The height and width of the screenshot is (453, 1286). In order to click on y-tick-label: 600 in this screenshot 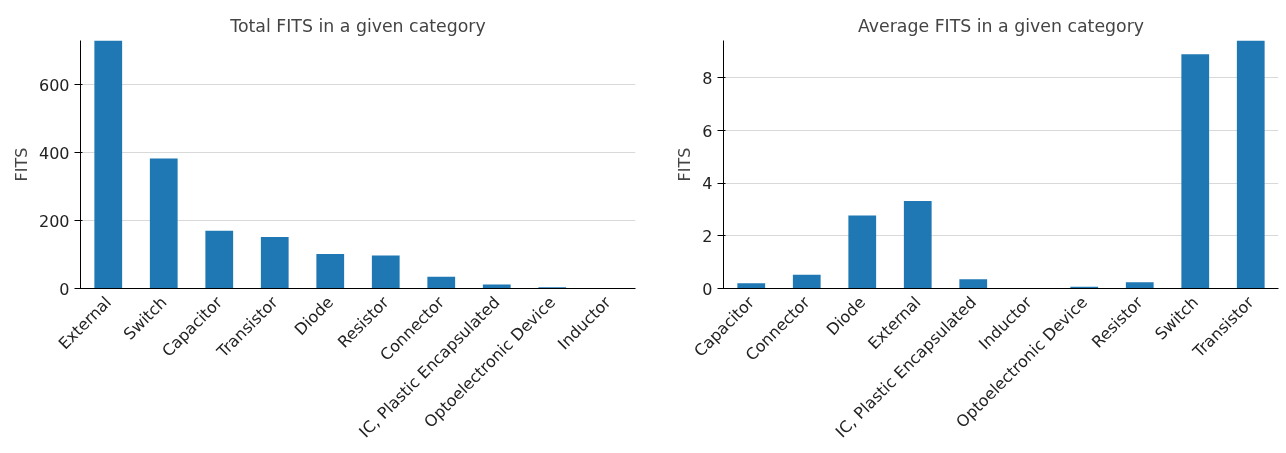, I will do `click(54, 85)`.